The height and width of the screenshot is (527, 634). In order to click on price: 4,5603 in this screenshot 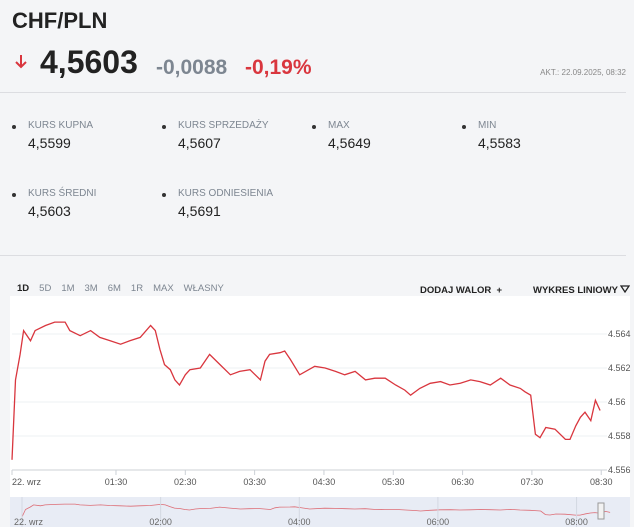, I will do `click(89, 62)`.